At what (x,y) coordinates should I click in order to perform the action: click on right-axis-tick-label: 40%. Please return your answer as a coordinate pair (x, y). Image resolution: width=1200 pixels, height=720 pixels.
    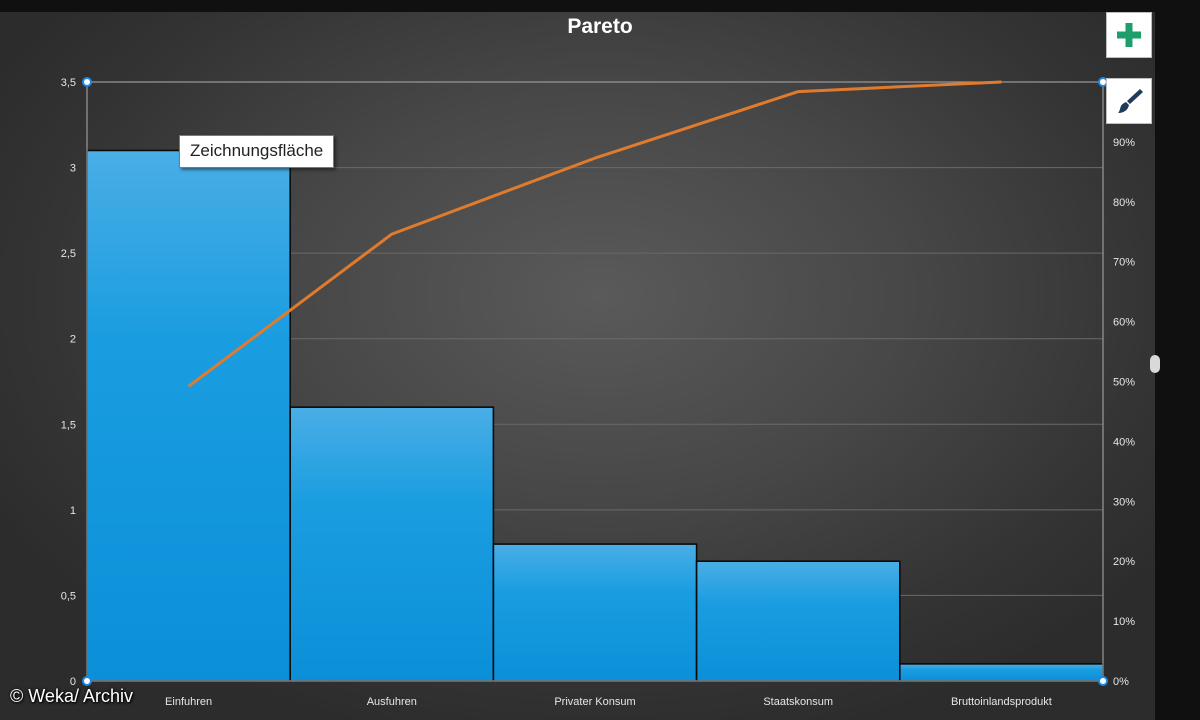
    Looking at the image, I should click on (1124, 442).